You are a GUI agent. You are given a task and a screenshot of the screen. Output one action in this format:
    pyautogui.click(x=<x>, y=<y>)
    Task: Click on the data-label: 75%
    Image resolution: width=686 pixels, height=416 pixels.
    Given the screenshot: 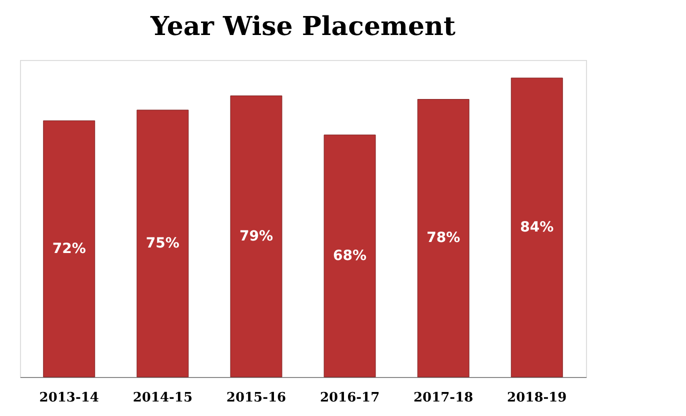 What is the action you would take?
    pyautogui.click(x=163, y=243)
    